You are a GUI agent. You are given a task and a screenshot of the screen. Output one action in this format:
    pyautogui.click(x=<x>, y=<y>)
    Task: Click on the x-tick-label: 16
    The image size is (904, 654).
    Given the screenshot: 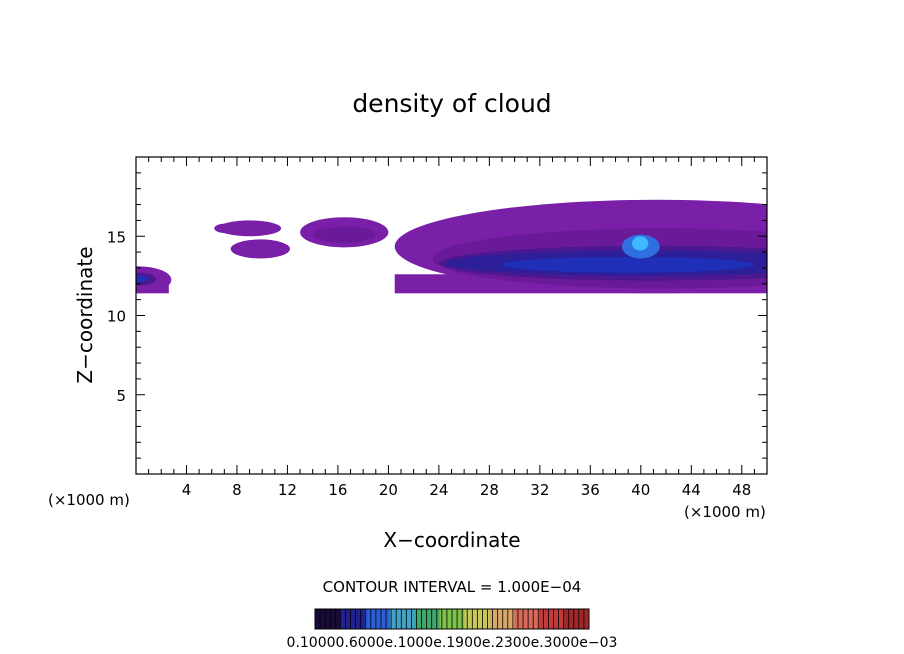 What is the action you would take?
    pyautogui.click(x=337, y=490)
    